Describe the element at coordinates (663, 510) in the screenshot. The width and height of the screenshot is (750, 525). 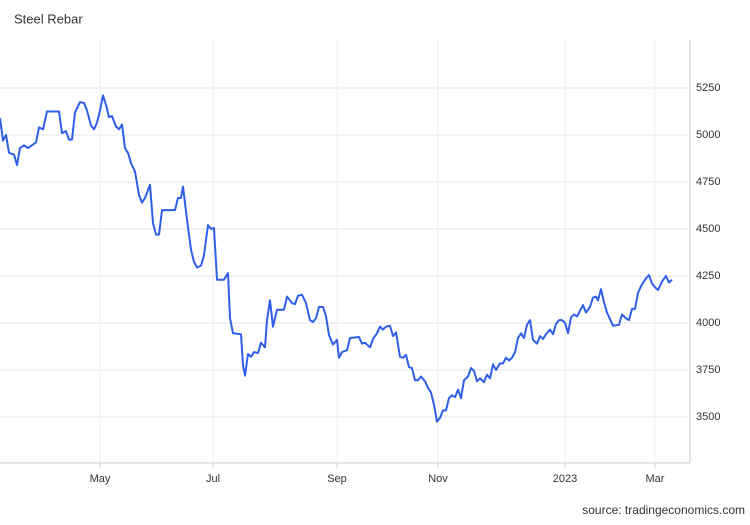
I see `source: source: tradingeconomics.com` at that location.